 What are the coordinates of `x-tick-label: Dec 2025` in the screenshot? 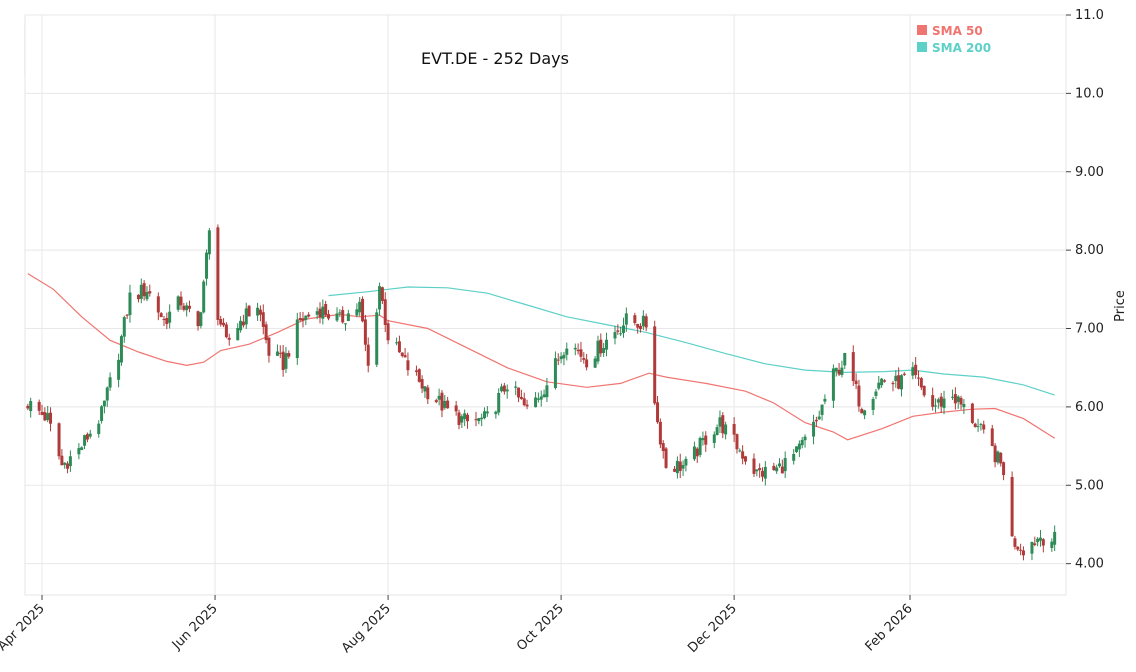 It's located at (712, 628).